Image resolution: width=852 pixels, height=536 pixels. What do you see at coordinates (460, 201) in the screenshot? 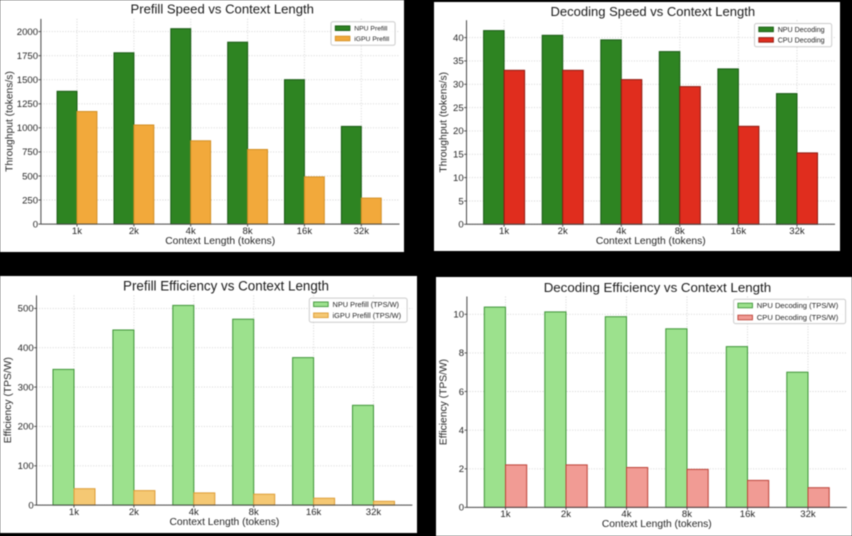
I see `svg-text: 5` at bounding box center [460, 201].